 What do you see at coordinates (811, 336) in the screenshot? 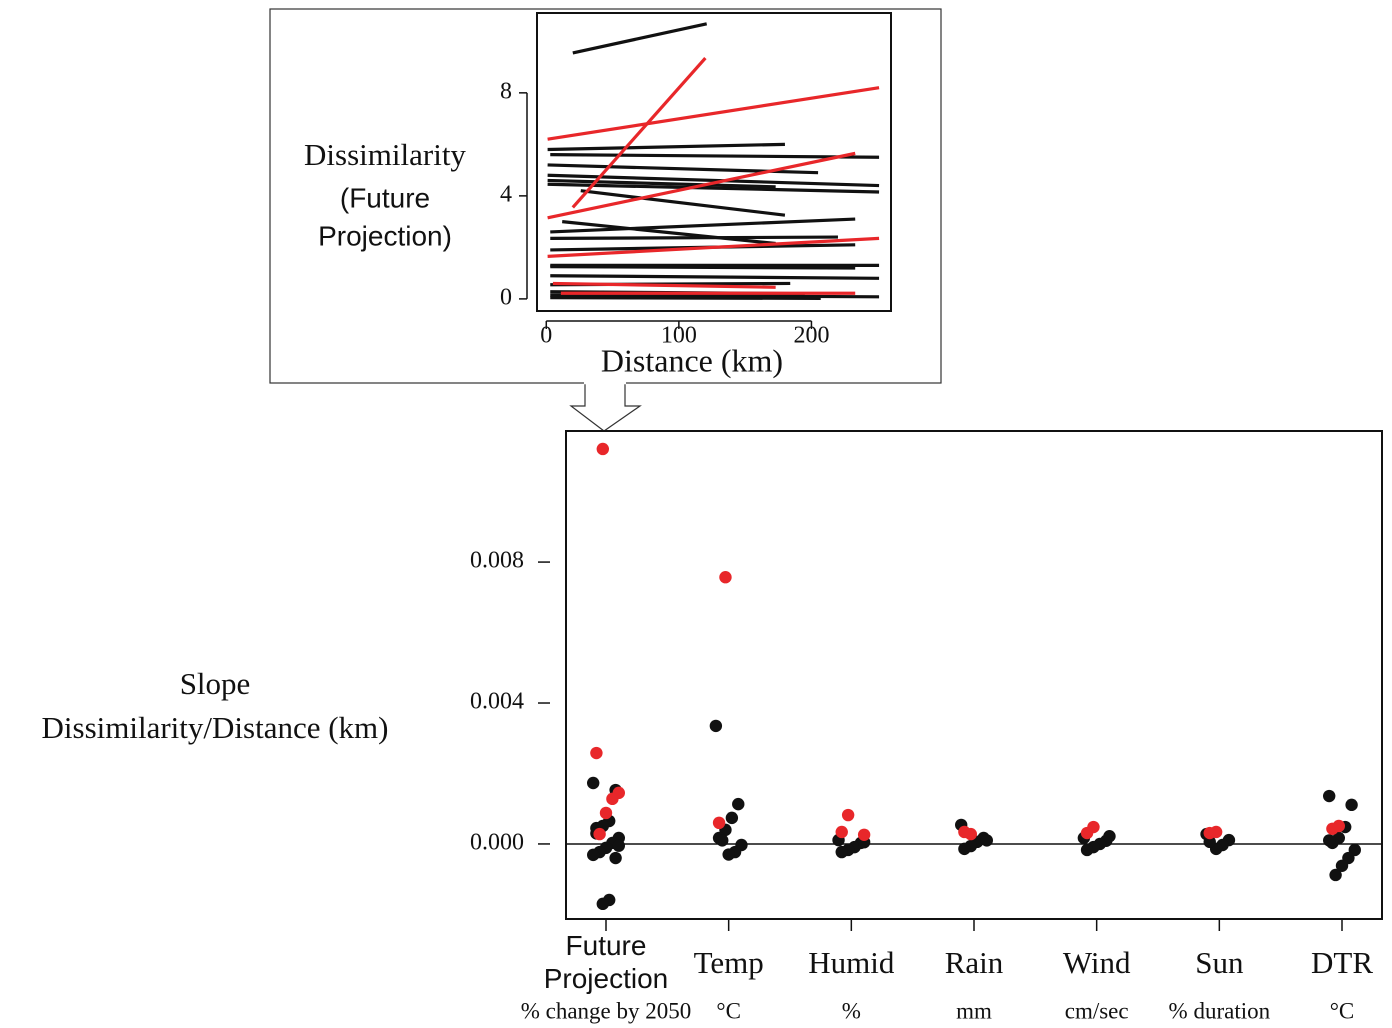
I see `x-tick-label: 200` at bounding box center [811, 336].